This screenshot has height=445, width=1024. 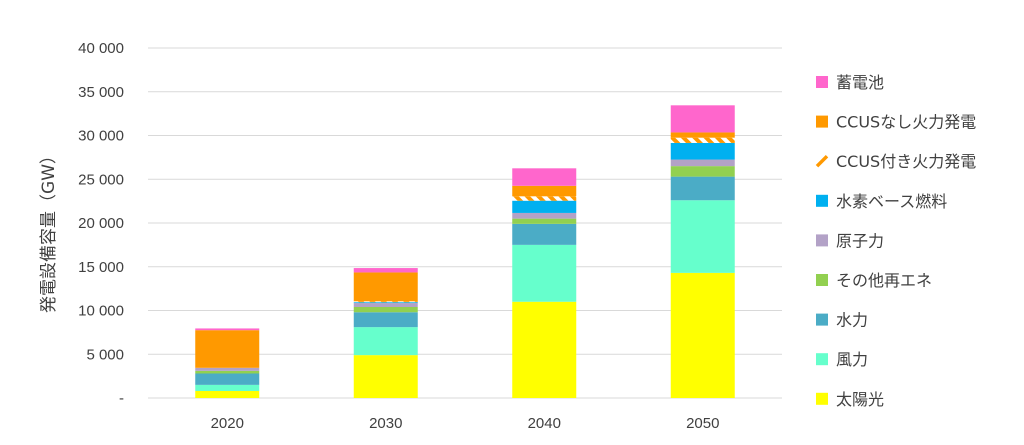 I want to click on y-tick-label: 30 000, so click(x=101, y=136).